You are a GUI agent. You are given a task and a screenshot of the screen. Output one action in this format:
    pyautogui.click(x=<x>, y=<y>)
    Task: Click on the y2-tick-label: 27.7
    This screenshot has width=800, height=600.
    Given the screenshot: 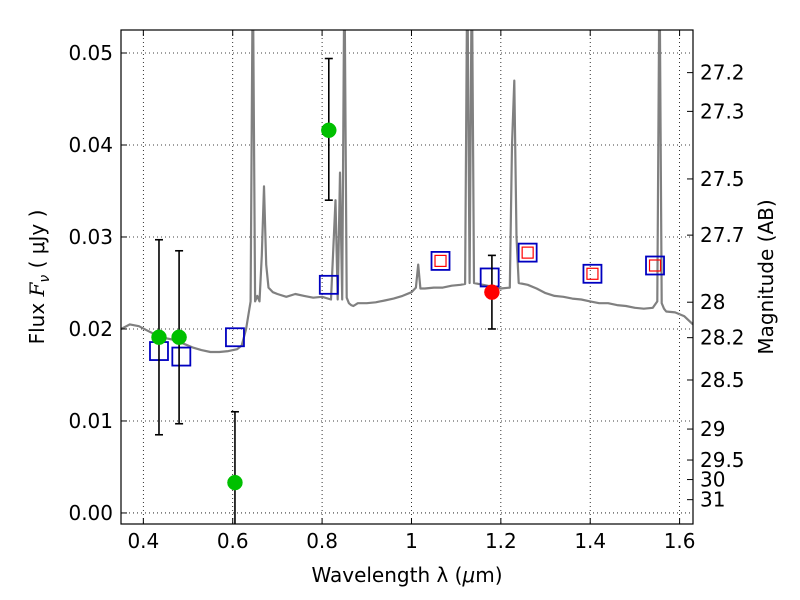 What is the action you would take?
    pyautogui.click(x=722, y=235)
    